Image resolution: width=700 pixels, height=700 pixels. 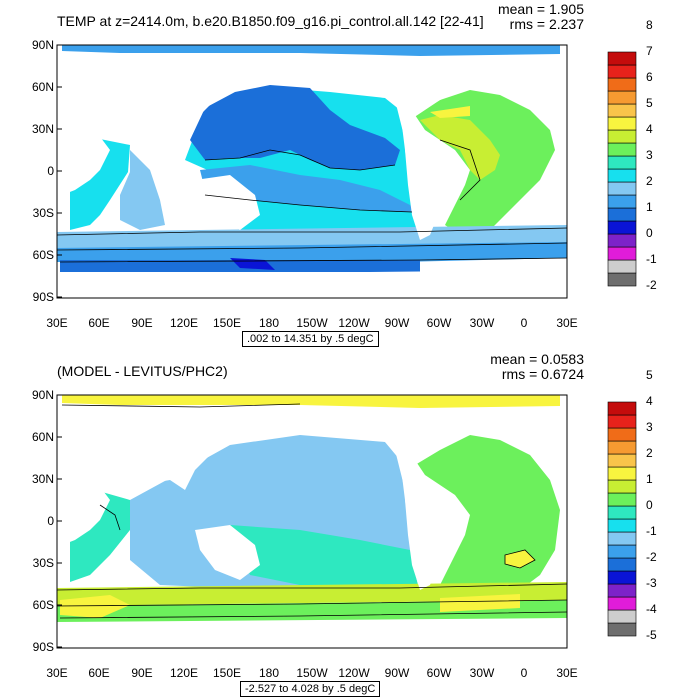 I want to click on colorbar-label: -4, so click(x=651, y=609).